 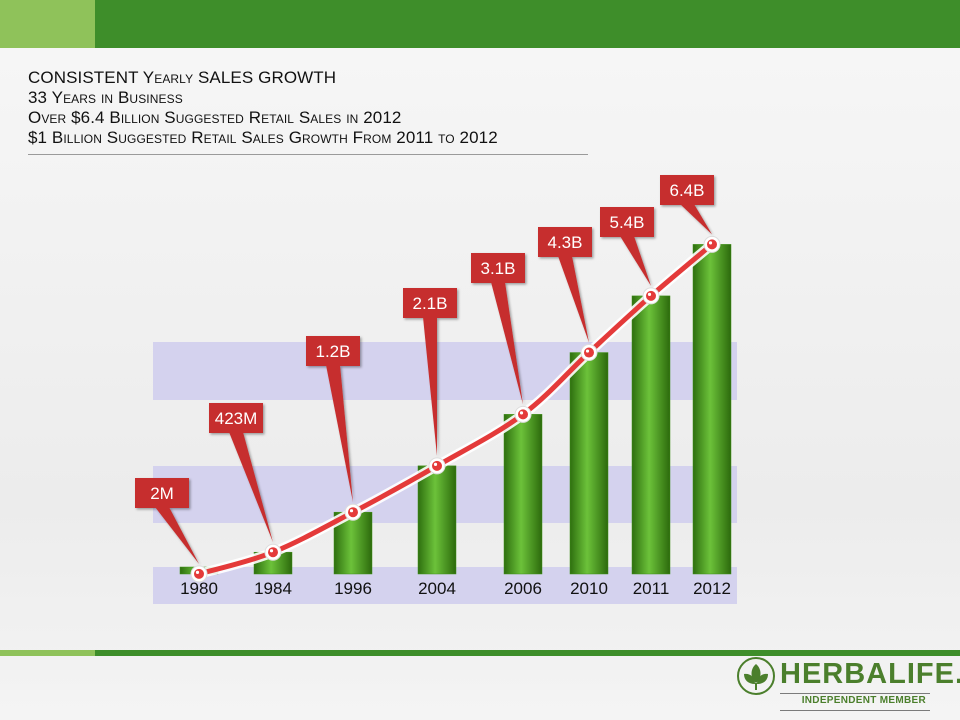 What do you see at coordinates (430, 303) in the screenshot?
I see `svg-text: 2.1B` at bounding box center [430, 303].